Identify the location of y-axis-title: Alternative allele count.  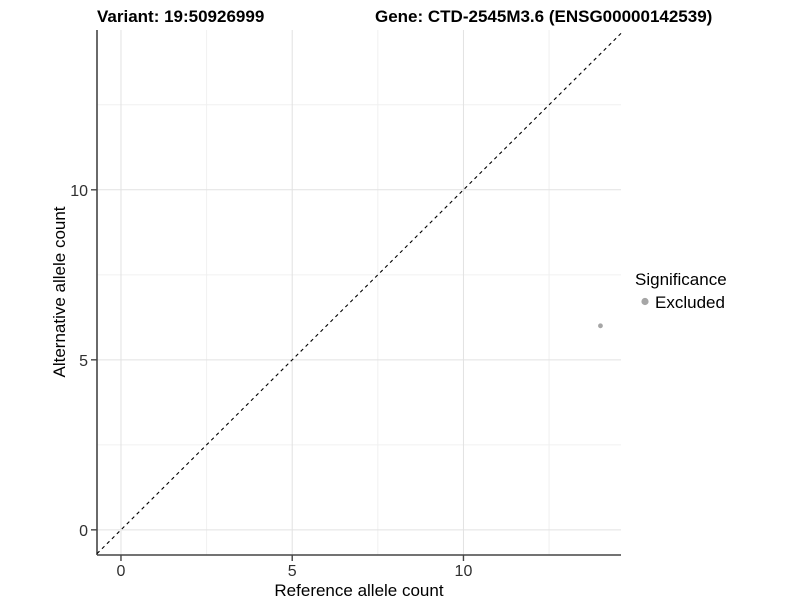
(59, 291).